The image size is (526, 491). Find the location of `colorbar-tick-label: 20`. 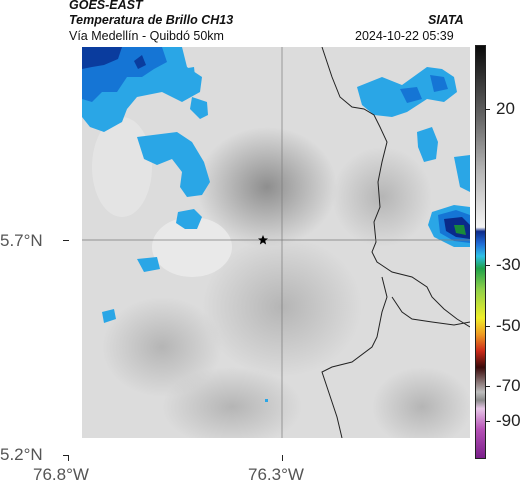

colorbar-tick-label: 20 is located at coordinates (505, 108).